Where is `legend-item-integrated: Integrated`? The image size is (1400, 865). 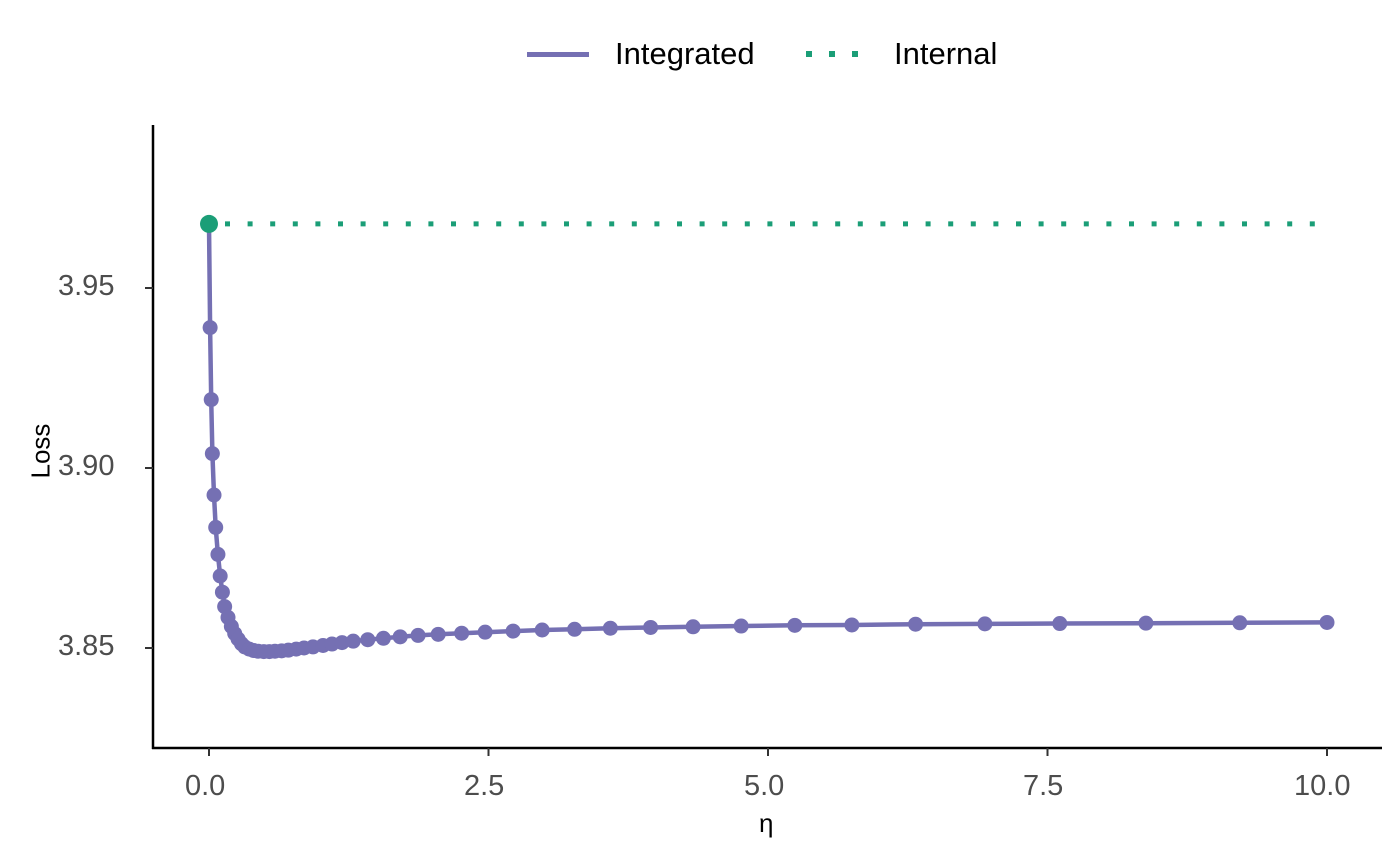 legend-item-integrated: Integrated is located at coordinates (641, 54).